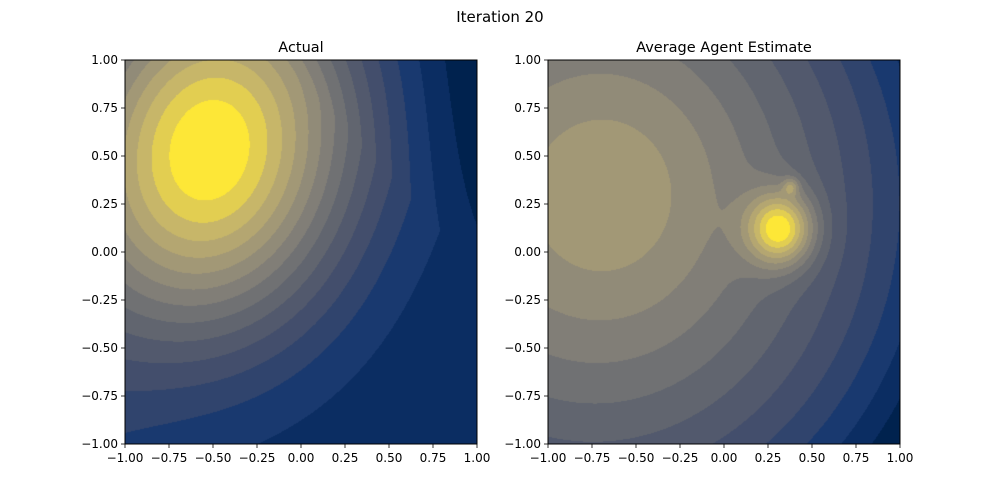  What do you see at coordinates (499, 17) in the screenshot?
I see `figure-suptitle: Iteration 20` at bounding box center [499, 17].